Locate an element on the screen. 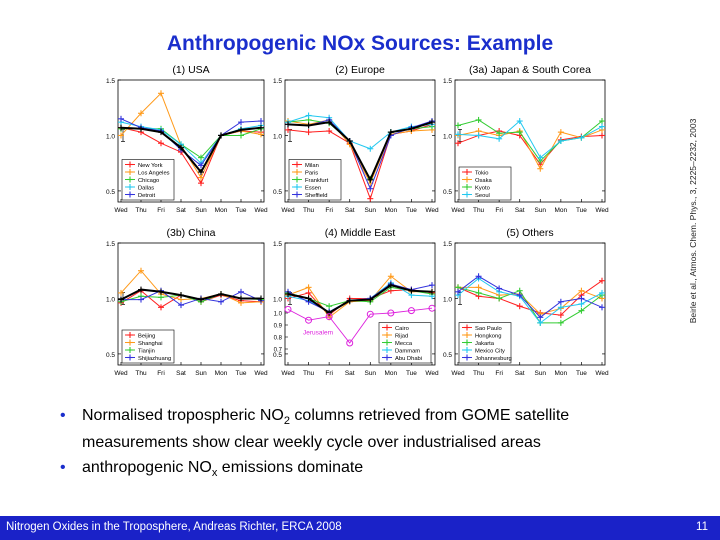  panel-title: (4) Middle East is located at coordinates (360, 233).